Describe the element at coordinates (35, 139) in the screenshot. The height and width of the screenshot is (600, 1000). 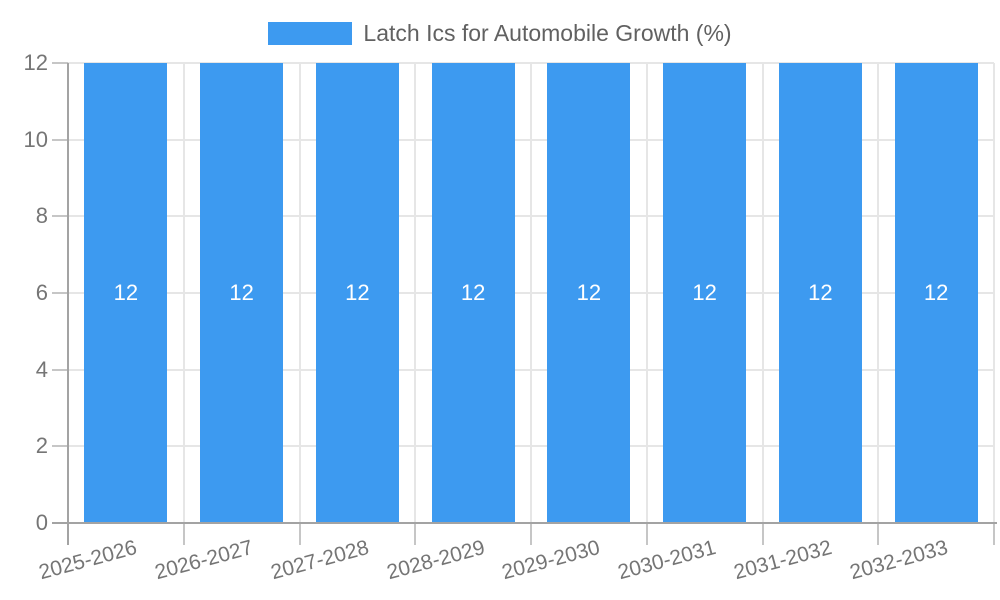
I see `y-axis-label: 10` at that location.